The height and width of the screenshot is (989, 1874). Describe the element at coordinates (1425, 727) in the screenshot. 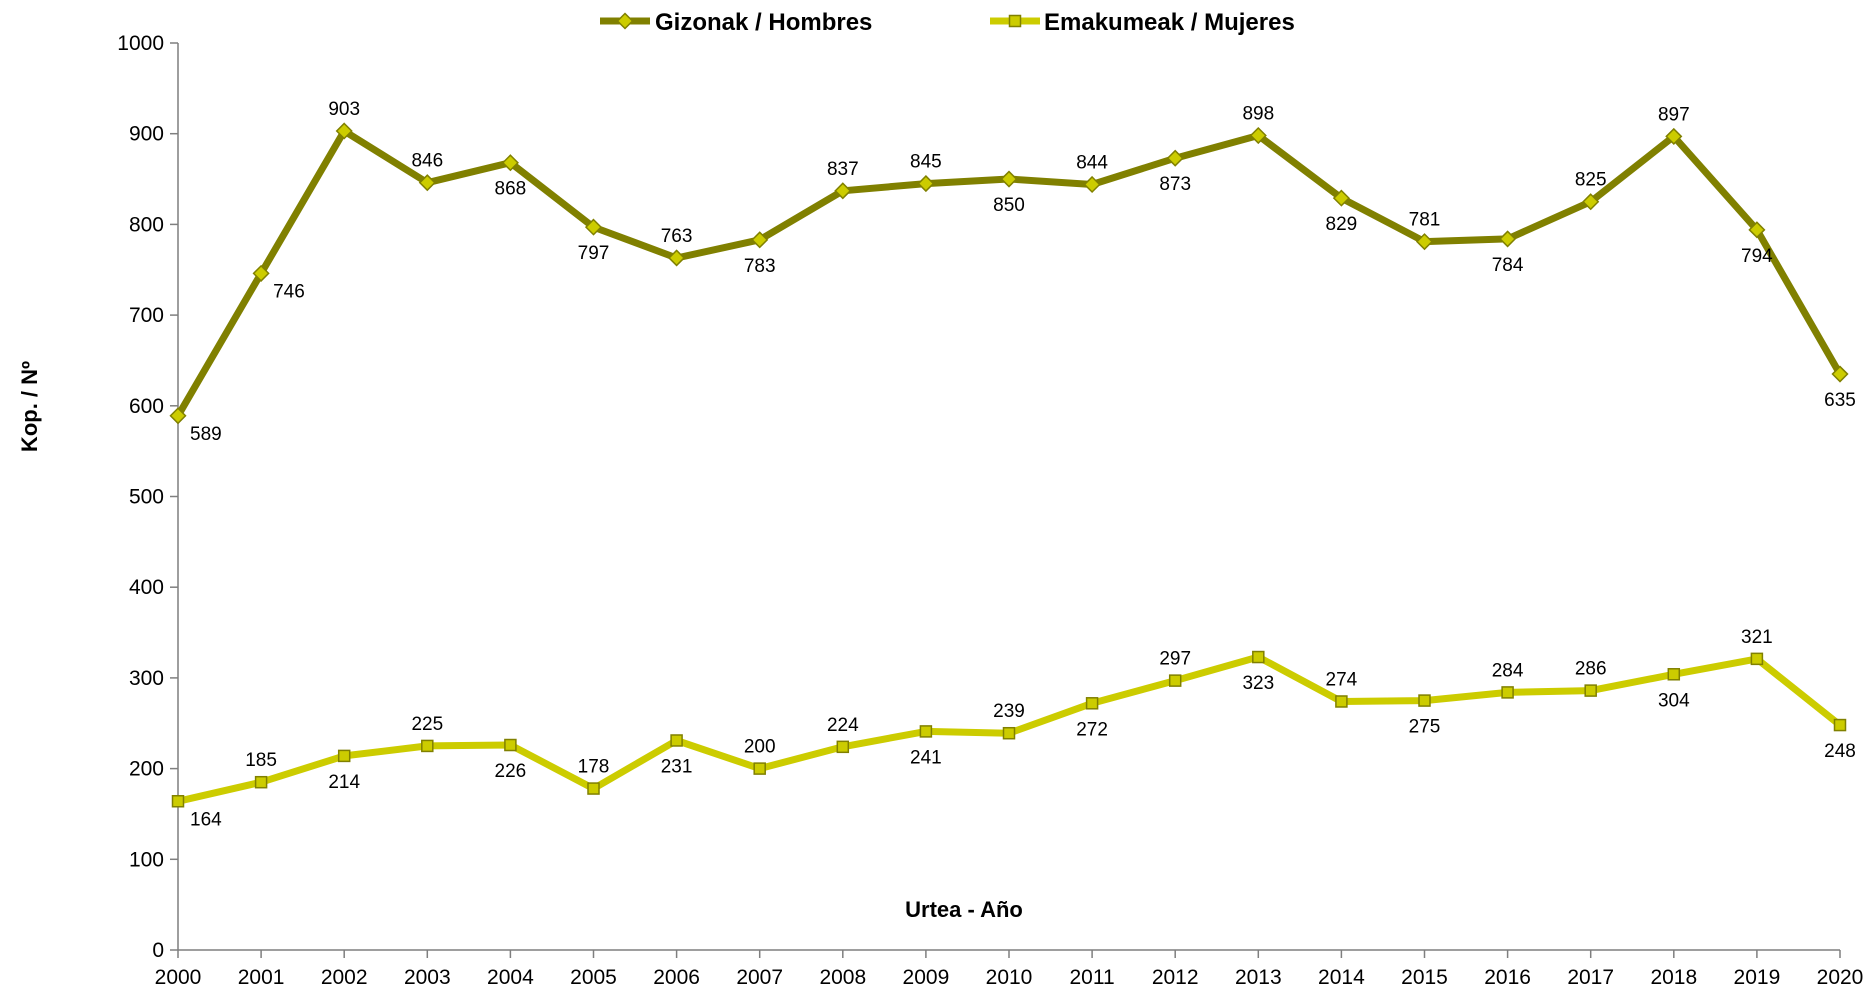

I see `mujeres-data-label: 275` at that location.